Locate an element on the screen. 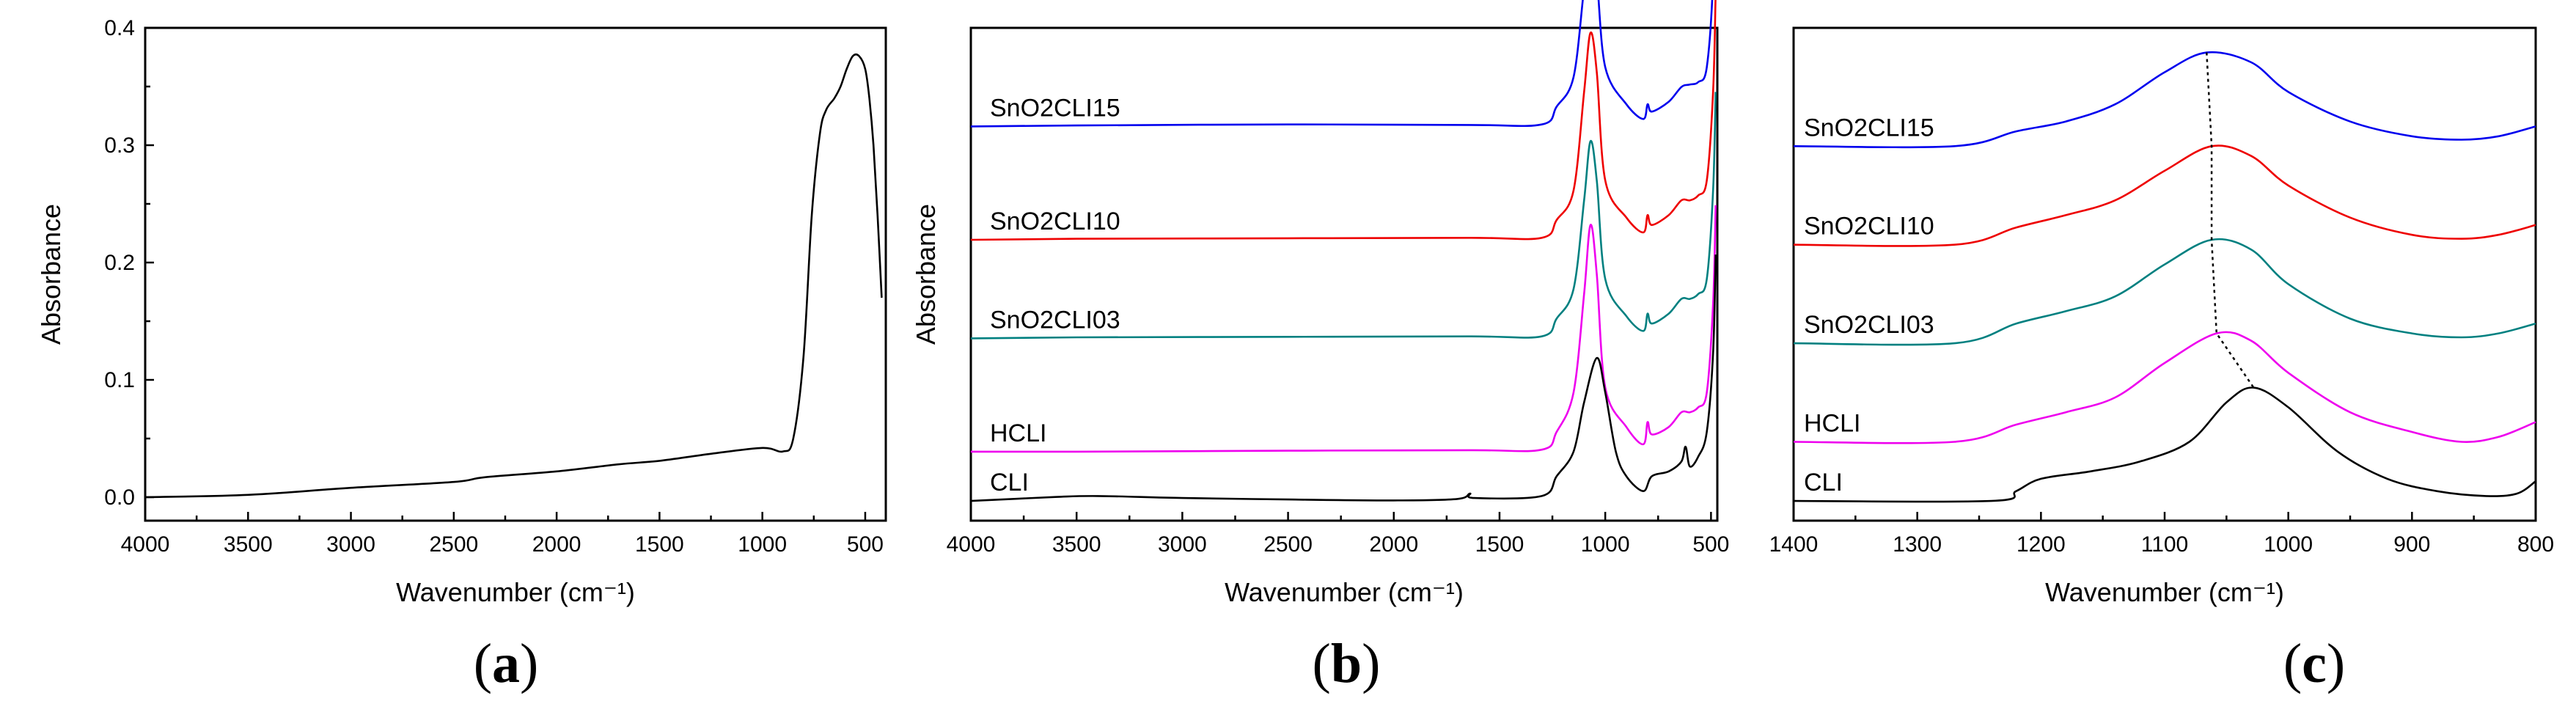  panel-c-label-letter: c is located at coordinates (2315, 663).